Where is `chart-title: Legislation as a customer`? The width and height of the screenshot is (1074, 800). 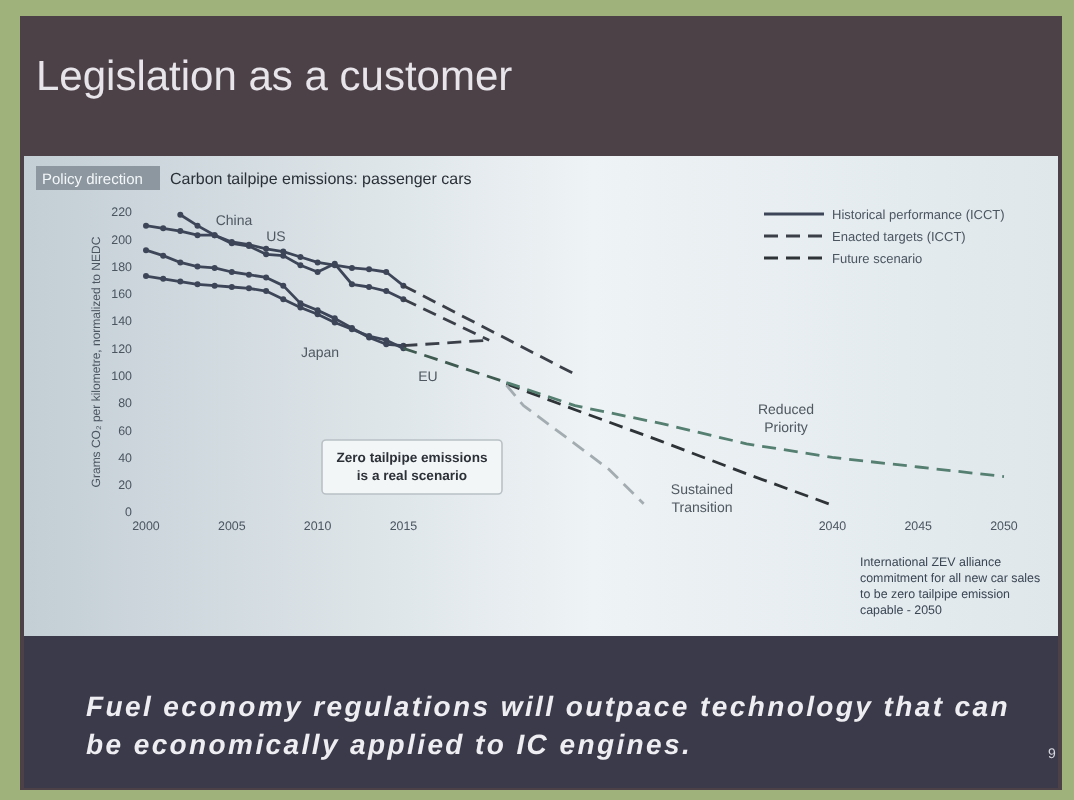 chart-title: Legislation as a customer is located at coordinates (274, 77).